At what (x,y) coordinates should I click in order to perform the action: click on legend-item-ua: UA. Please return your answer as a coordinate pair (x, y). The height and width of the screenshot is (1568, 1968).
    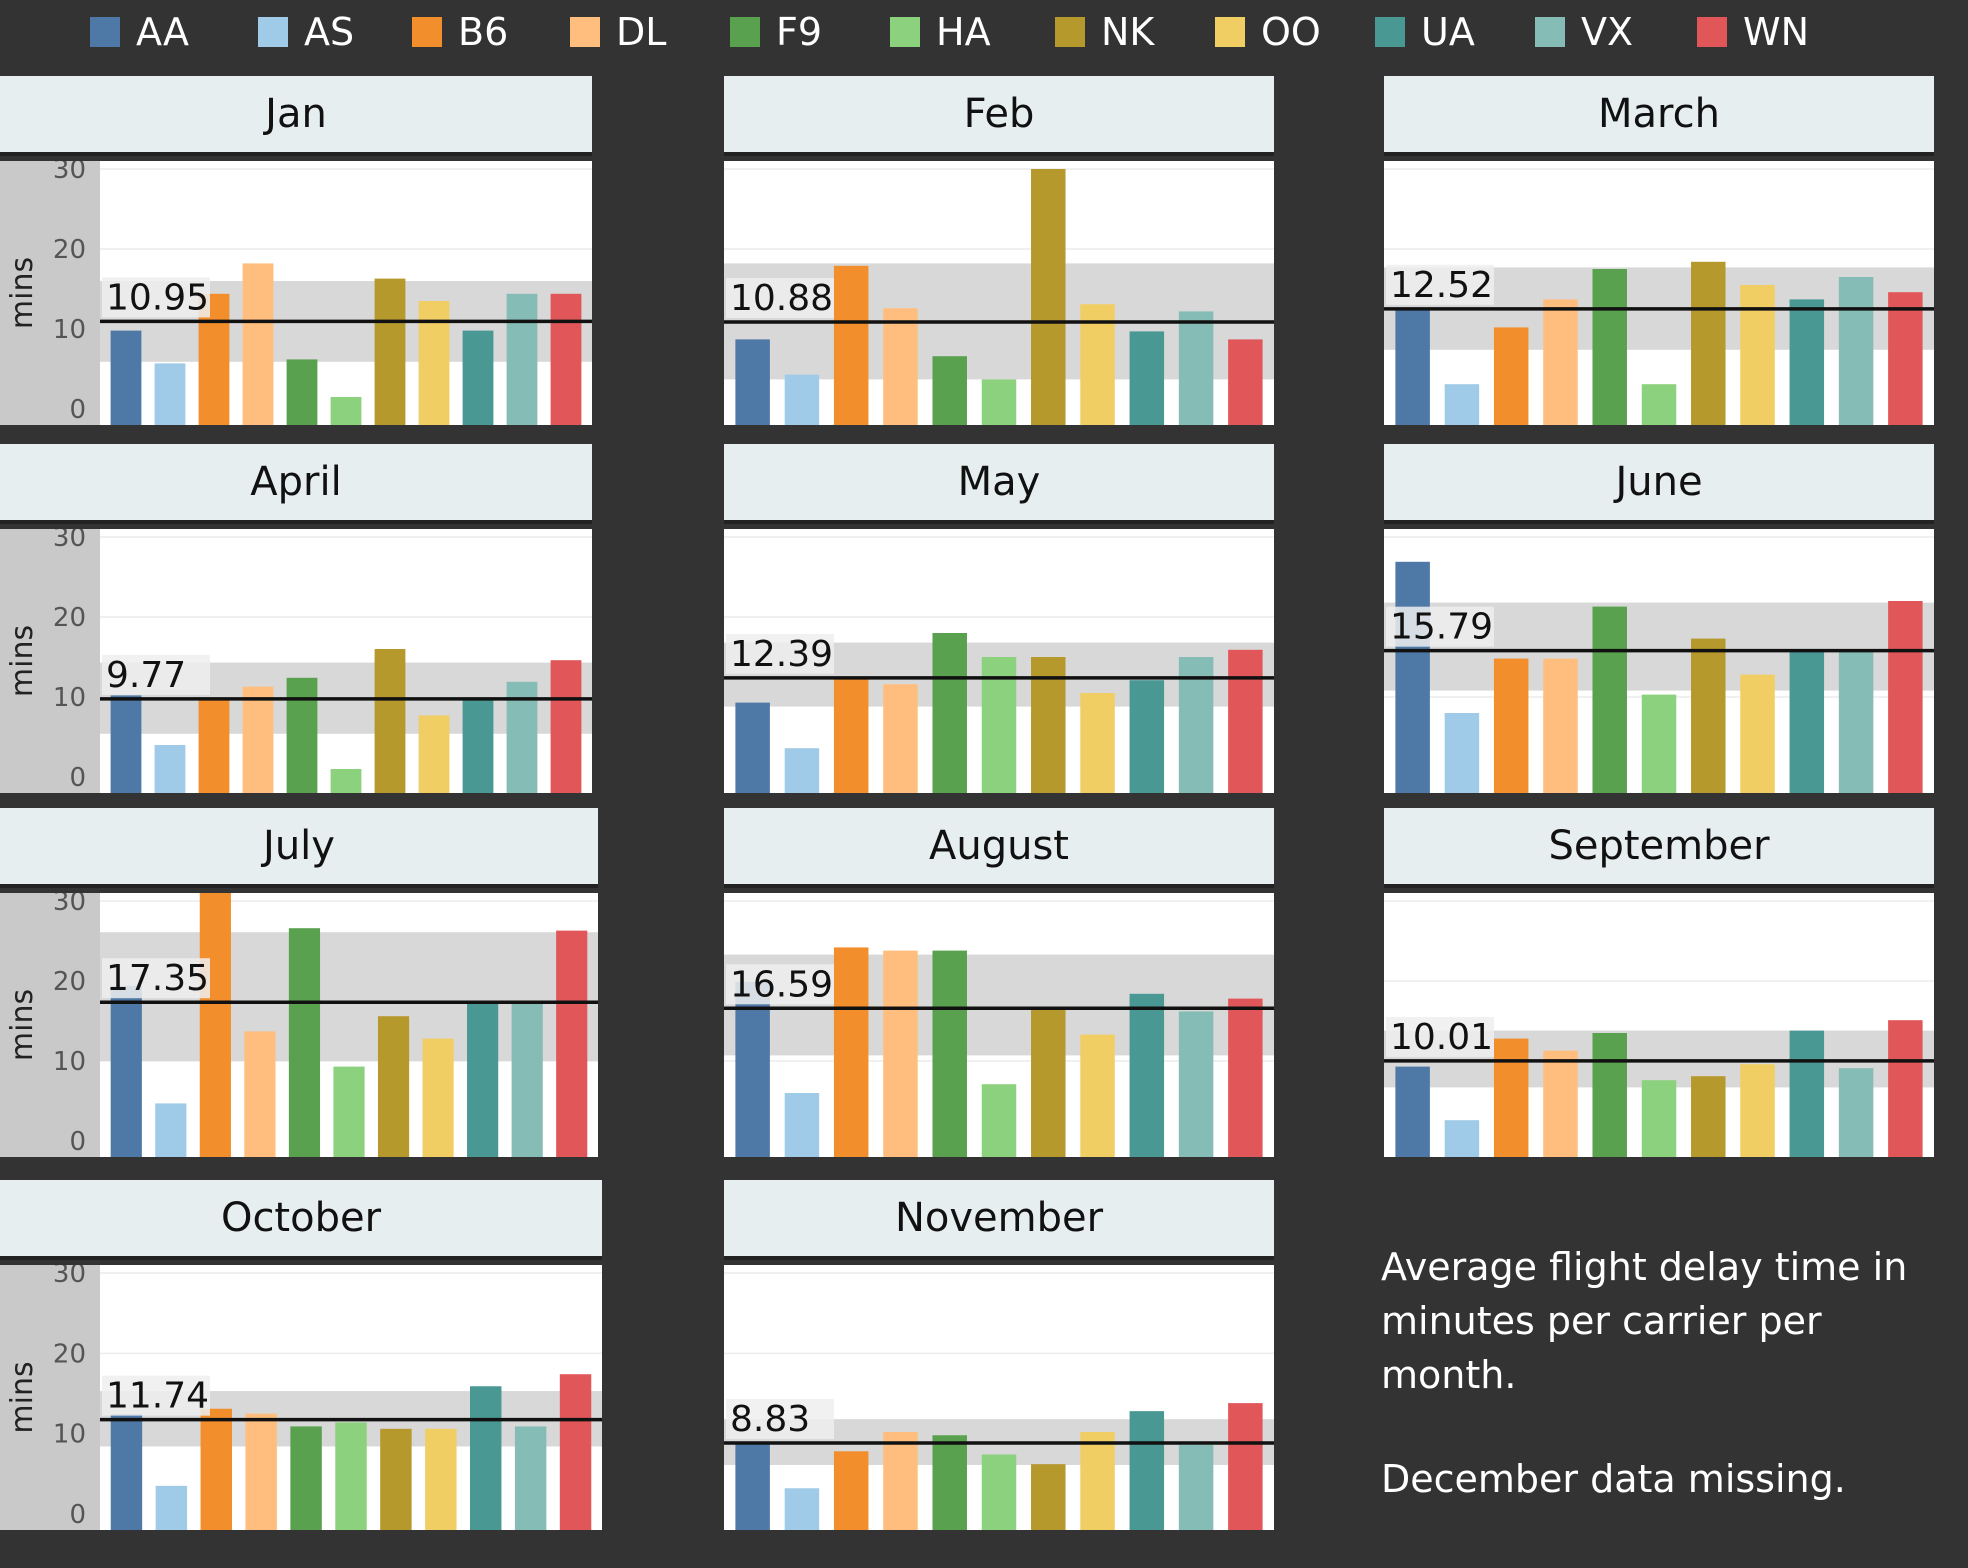
    Looking at the image, I should click on (1425, 32).